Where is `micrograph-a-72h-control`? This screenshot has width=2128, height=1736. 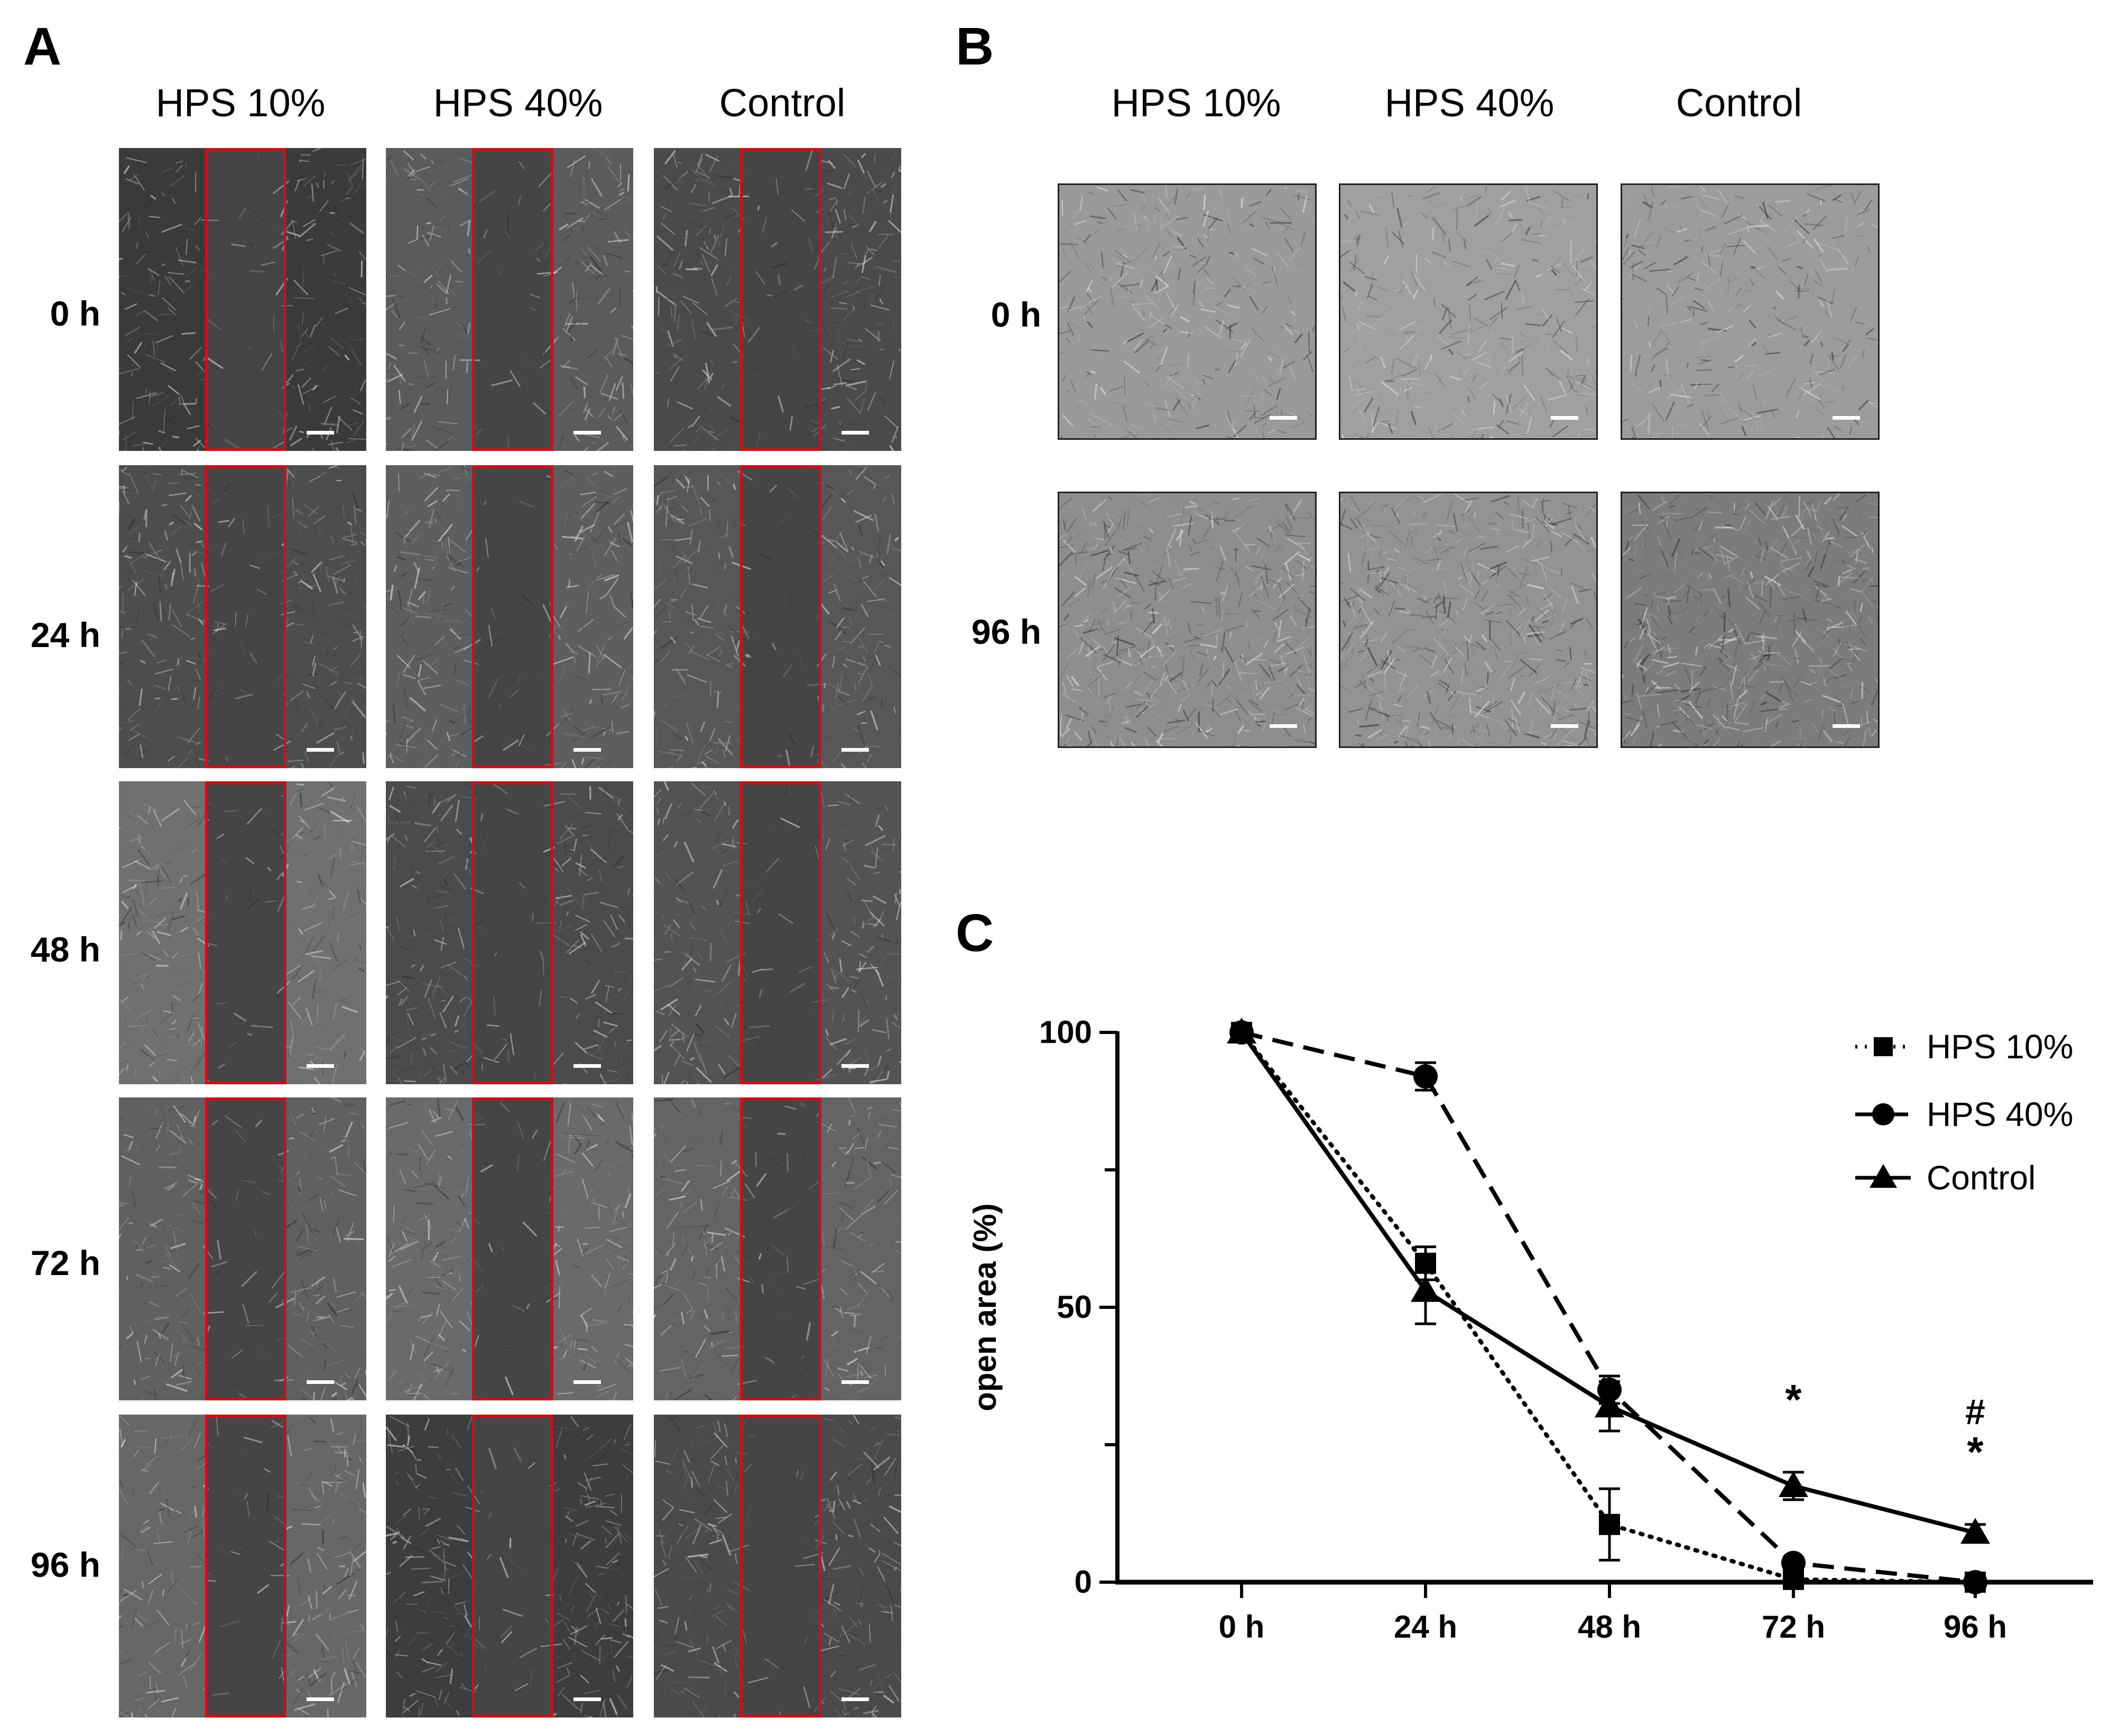 micrograph-a-72h-control is located at coordinates (777, 1249).